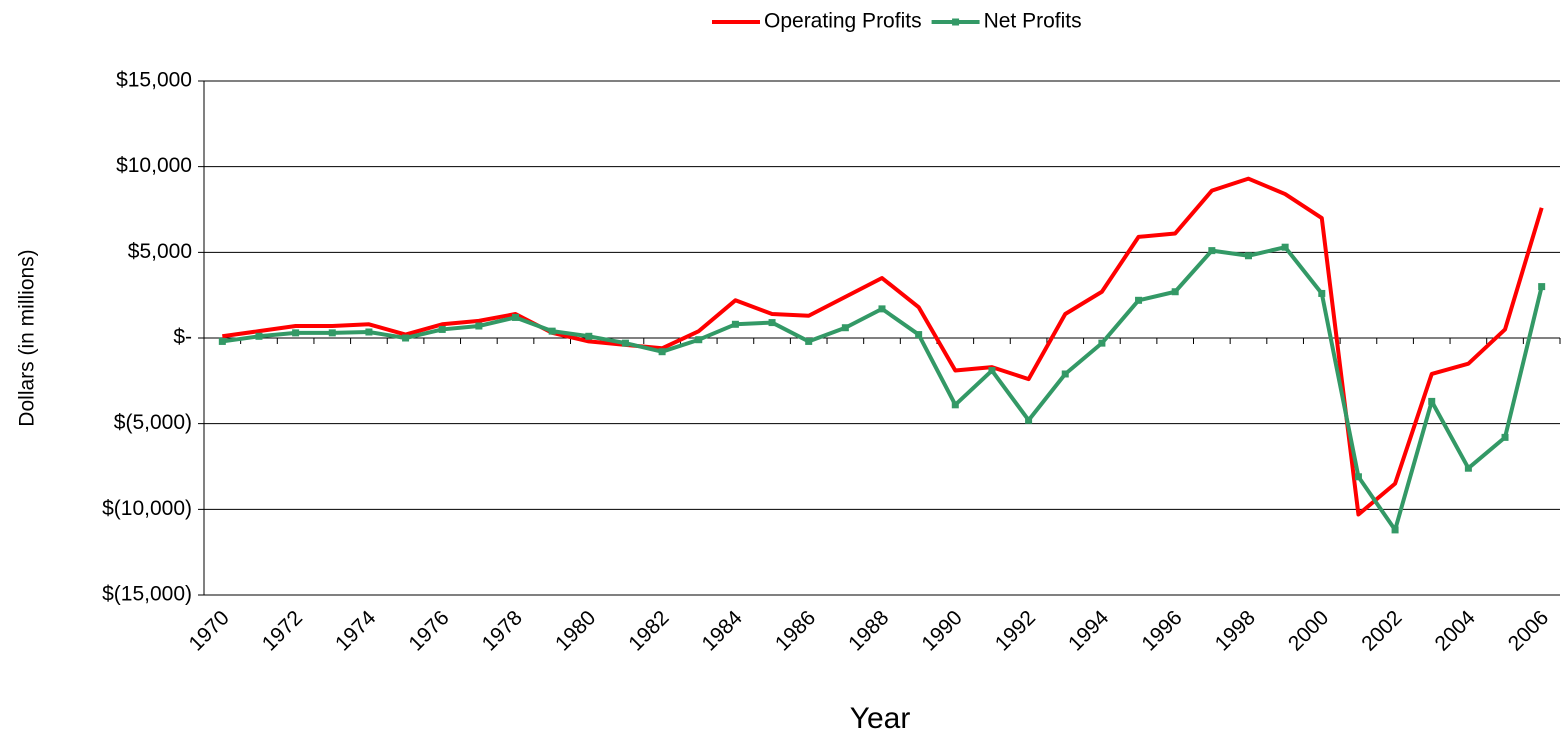 The width and height of the screenshot is (1567, 742). I want to click on y-tick-label: $10,000, so click(154, 165).